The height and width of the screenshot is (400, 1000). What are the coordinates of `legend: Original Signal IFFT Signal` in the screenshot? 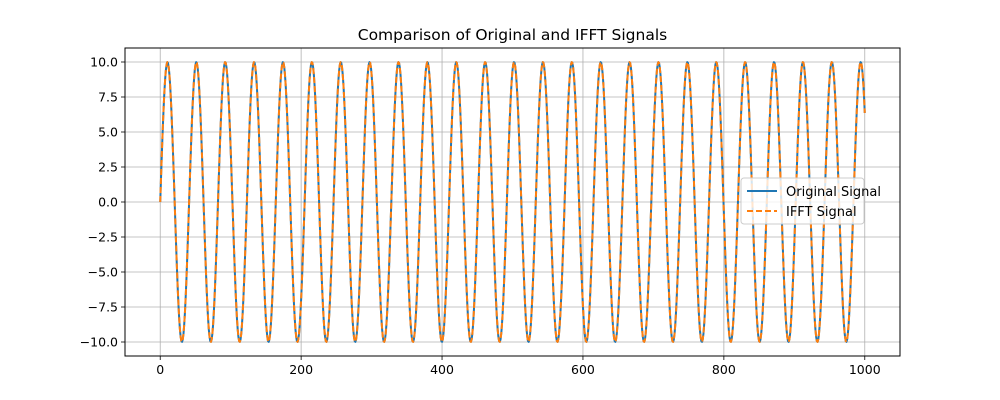 It's located at (810, 201).